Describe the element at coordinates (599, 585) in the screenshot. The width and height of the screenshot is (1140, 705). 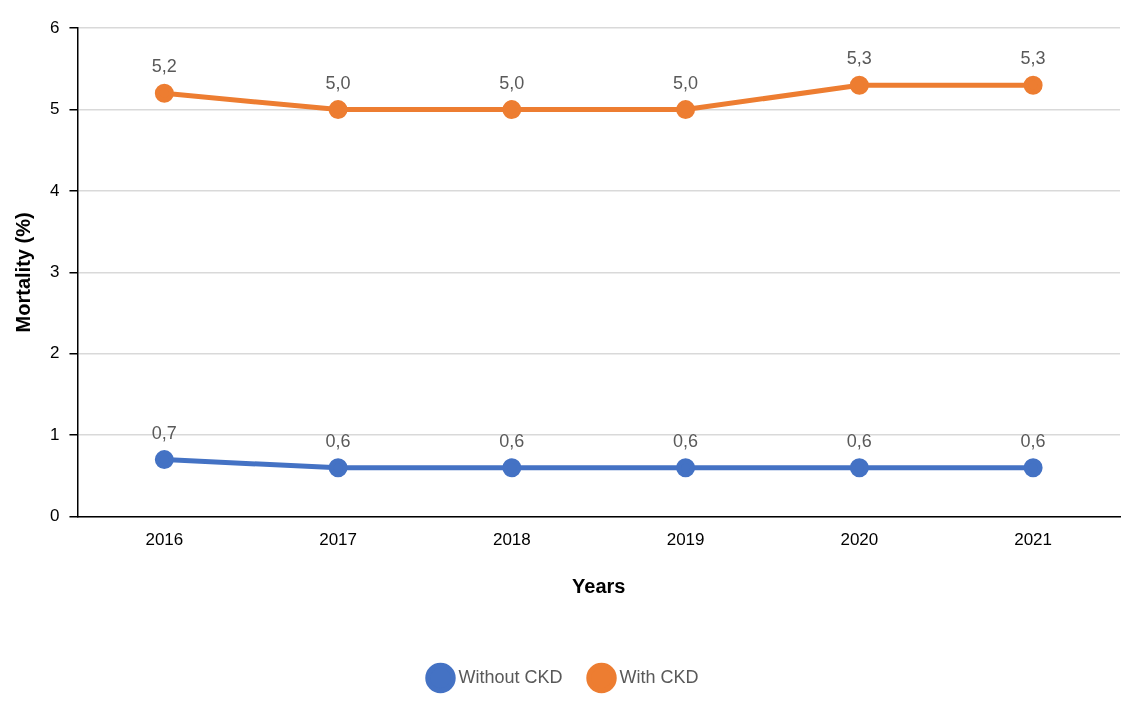
I see `x-axis-title: Years` at that location.